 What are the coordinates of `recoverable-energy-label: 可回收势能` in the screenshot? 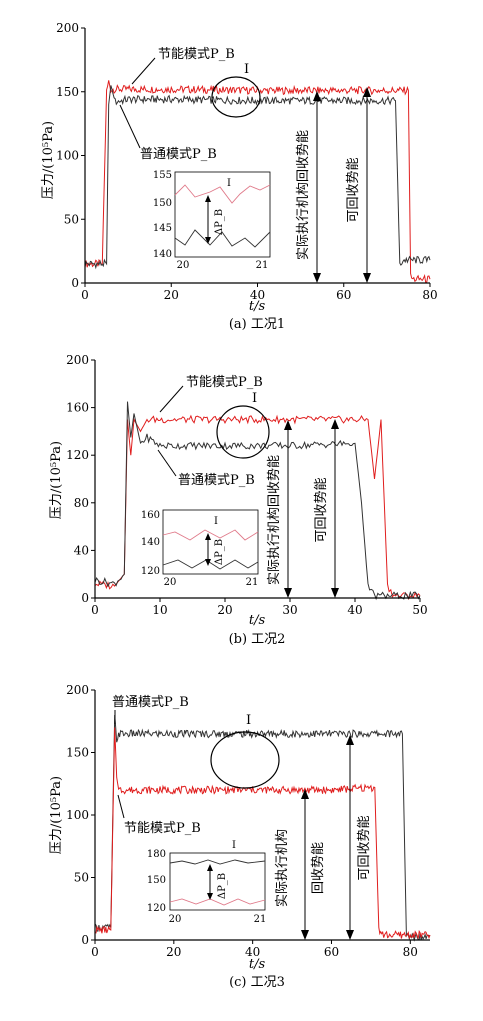 It's located at (321, 509).